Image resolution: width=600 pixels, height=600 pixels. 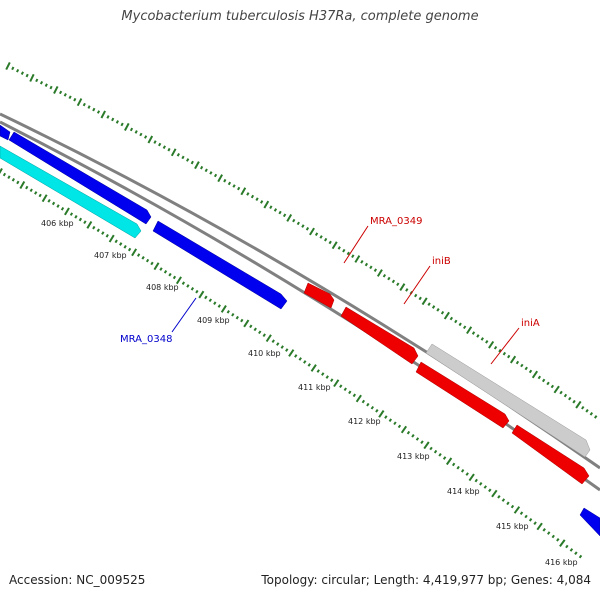 What do you see at coordinates (396, 221) in the screenshot?
I see `gene-label-mra-0349: MRA_0349` at bounding box center [396, 221].